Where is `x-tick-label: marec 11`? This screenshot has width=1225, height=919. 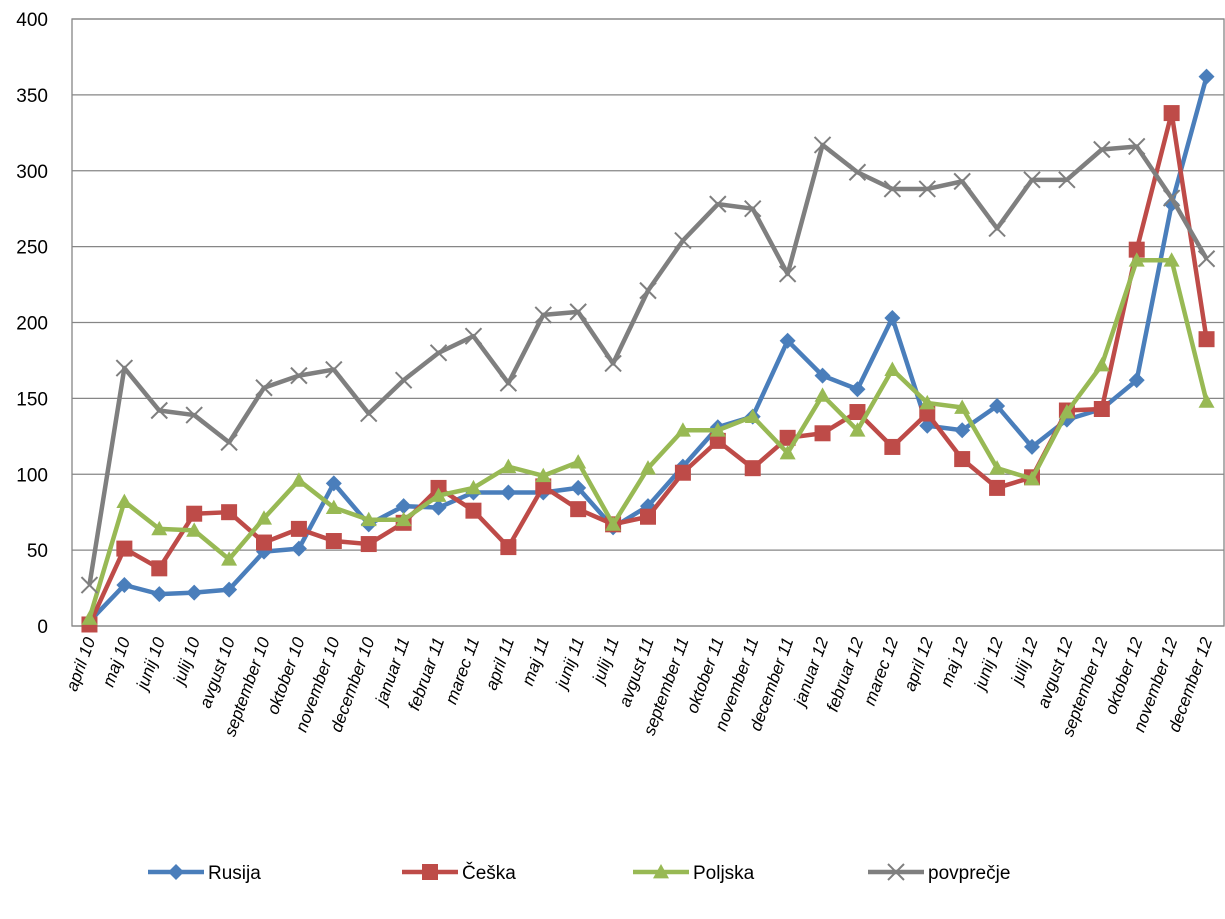
x-tick-label: marec 11 is located at coordinates (463, 671).